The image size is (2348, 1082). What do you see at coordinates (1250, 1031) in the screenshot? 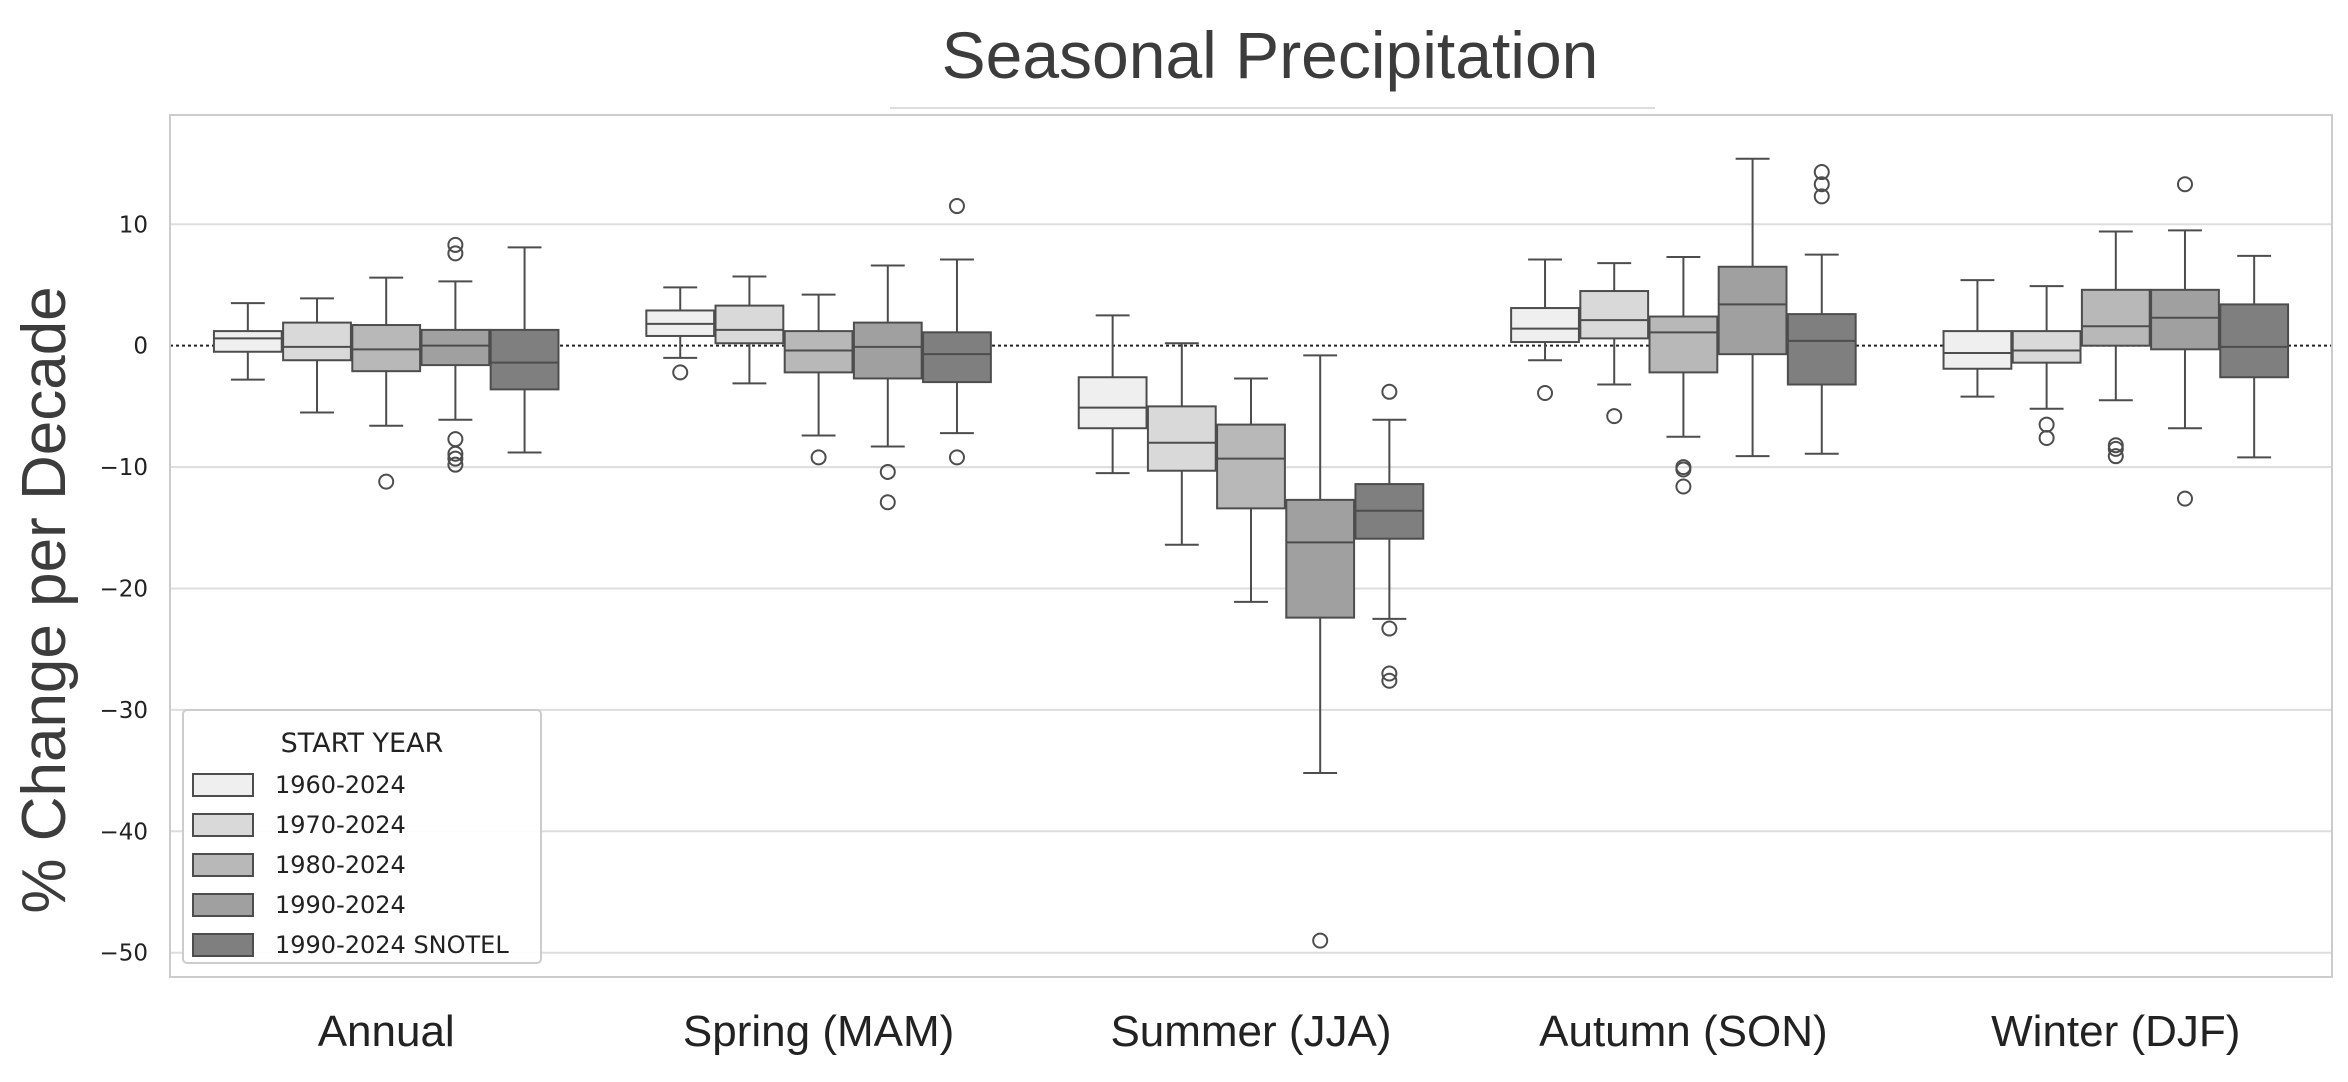
I see `x-category-label: Summer (JJA)` at bounding box center [1250, 1031].